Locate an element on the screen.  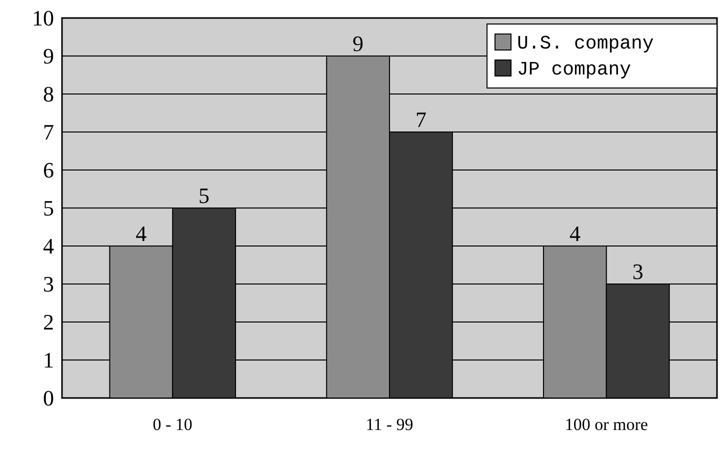
y-tick-label: 9 is located at coordinates (48, 56).